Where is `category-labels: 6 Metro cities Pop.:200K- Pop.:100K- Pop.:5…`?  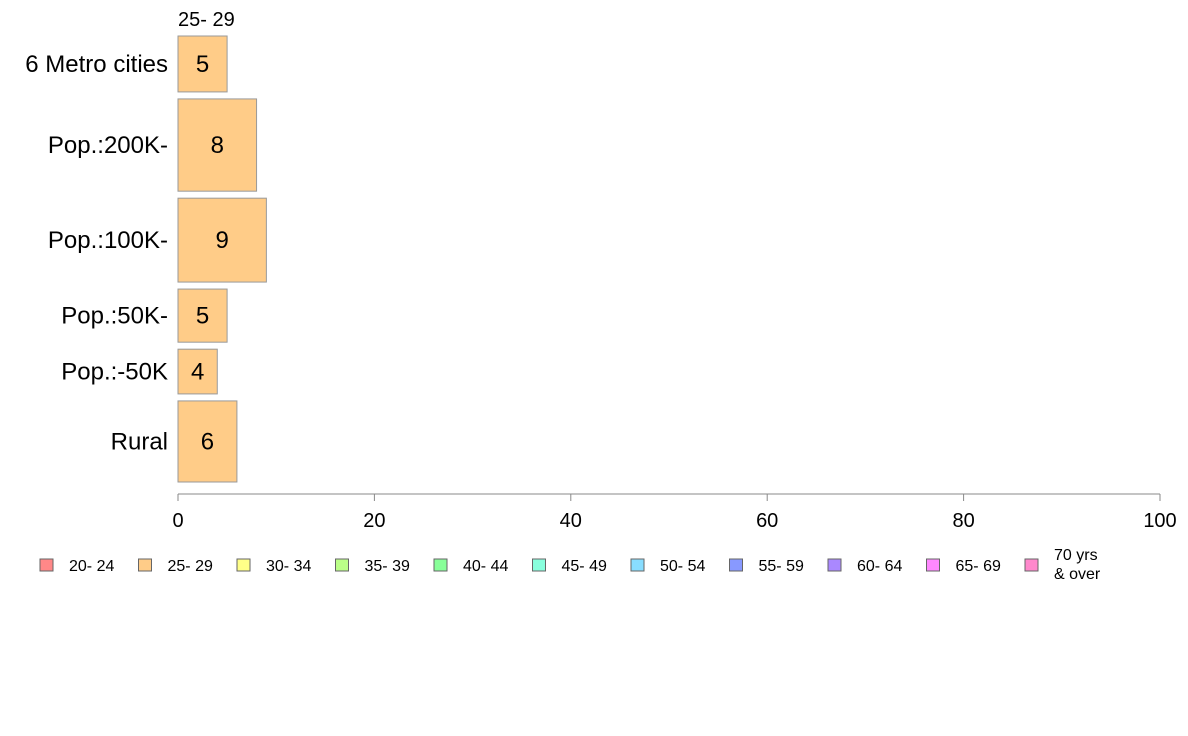
category-labels: 6 Metro cities Pop.:200K- Pop.:100K- Pop.:5… is located at coordinates (96, 253).